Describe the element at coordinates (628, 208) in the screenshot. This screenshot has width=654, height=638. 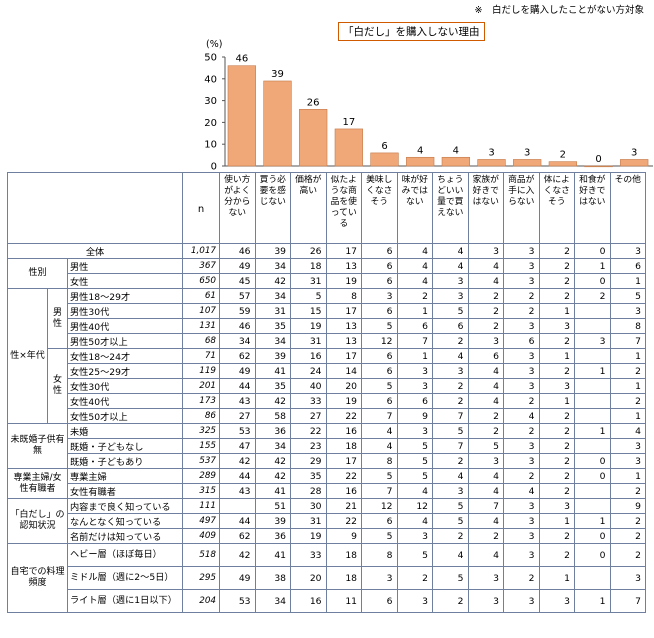
I see `column-header: その他` at that location.